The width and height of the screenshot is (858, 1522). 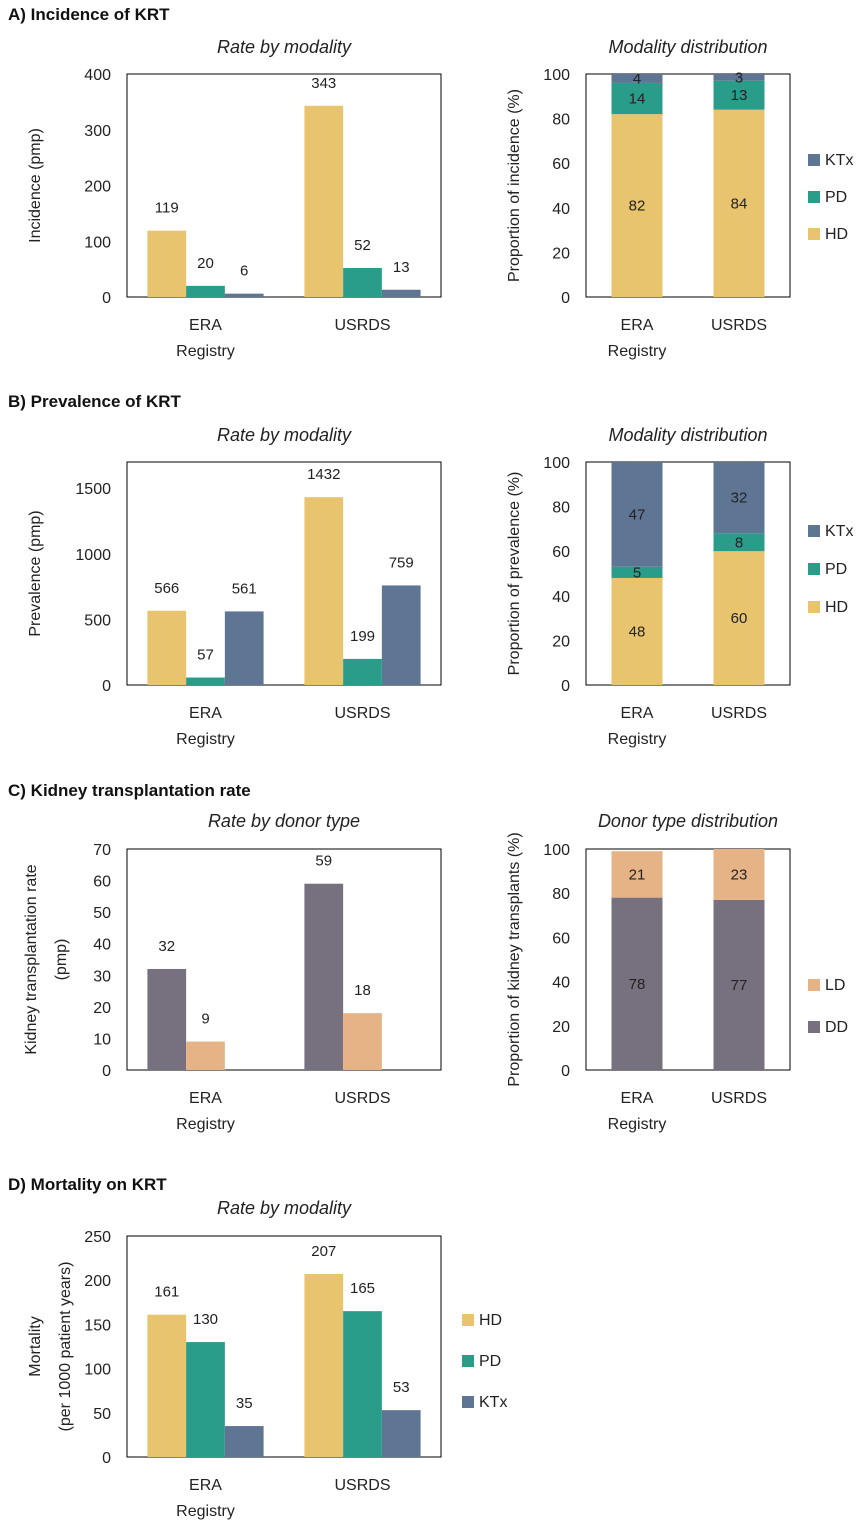 I want to click on transplant-distribution-ytick-0: 0, so click(x=565, y=1071).